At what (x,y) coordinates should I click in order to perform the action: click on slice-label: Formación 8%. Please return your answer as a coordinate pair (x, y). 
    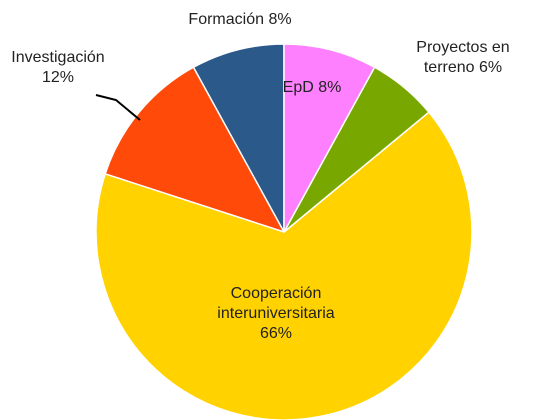
    Looking at the image, I should click on (240, 20).